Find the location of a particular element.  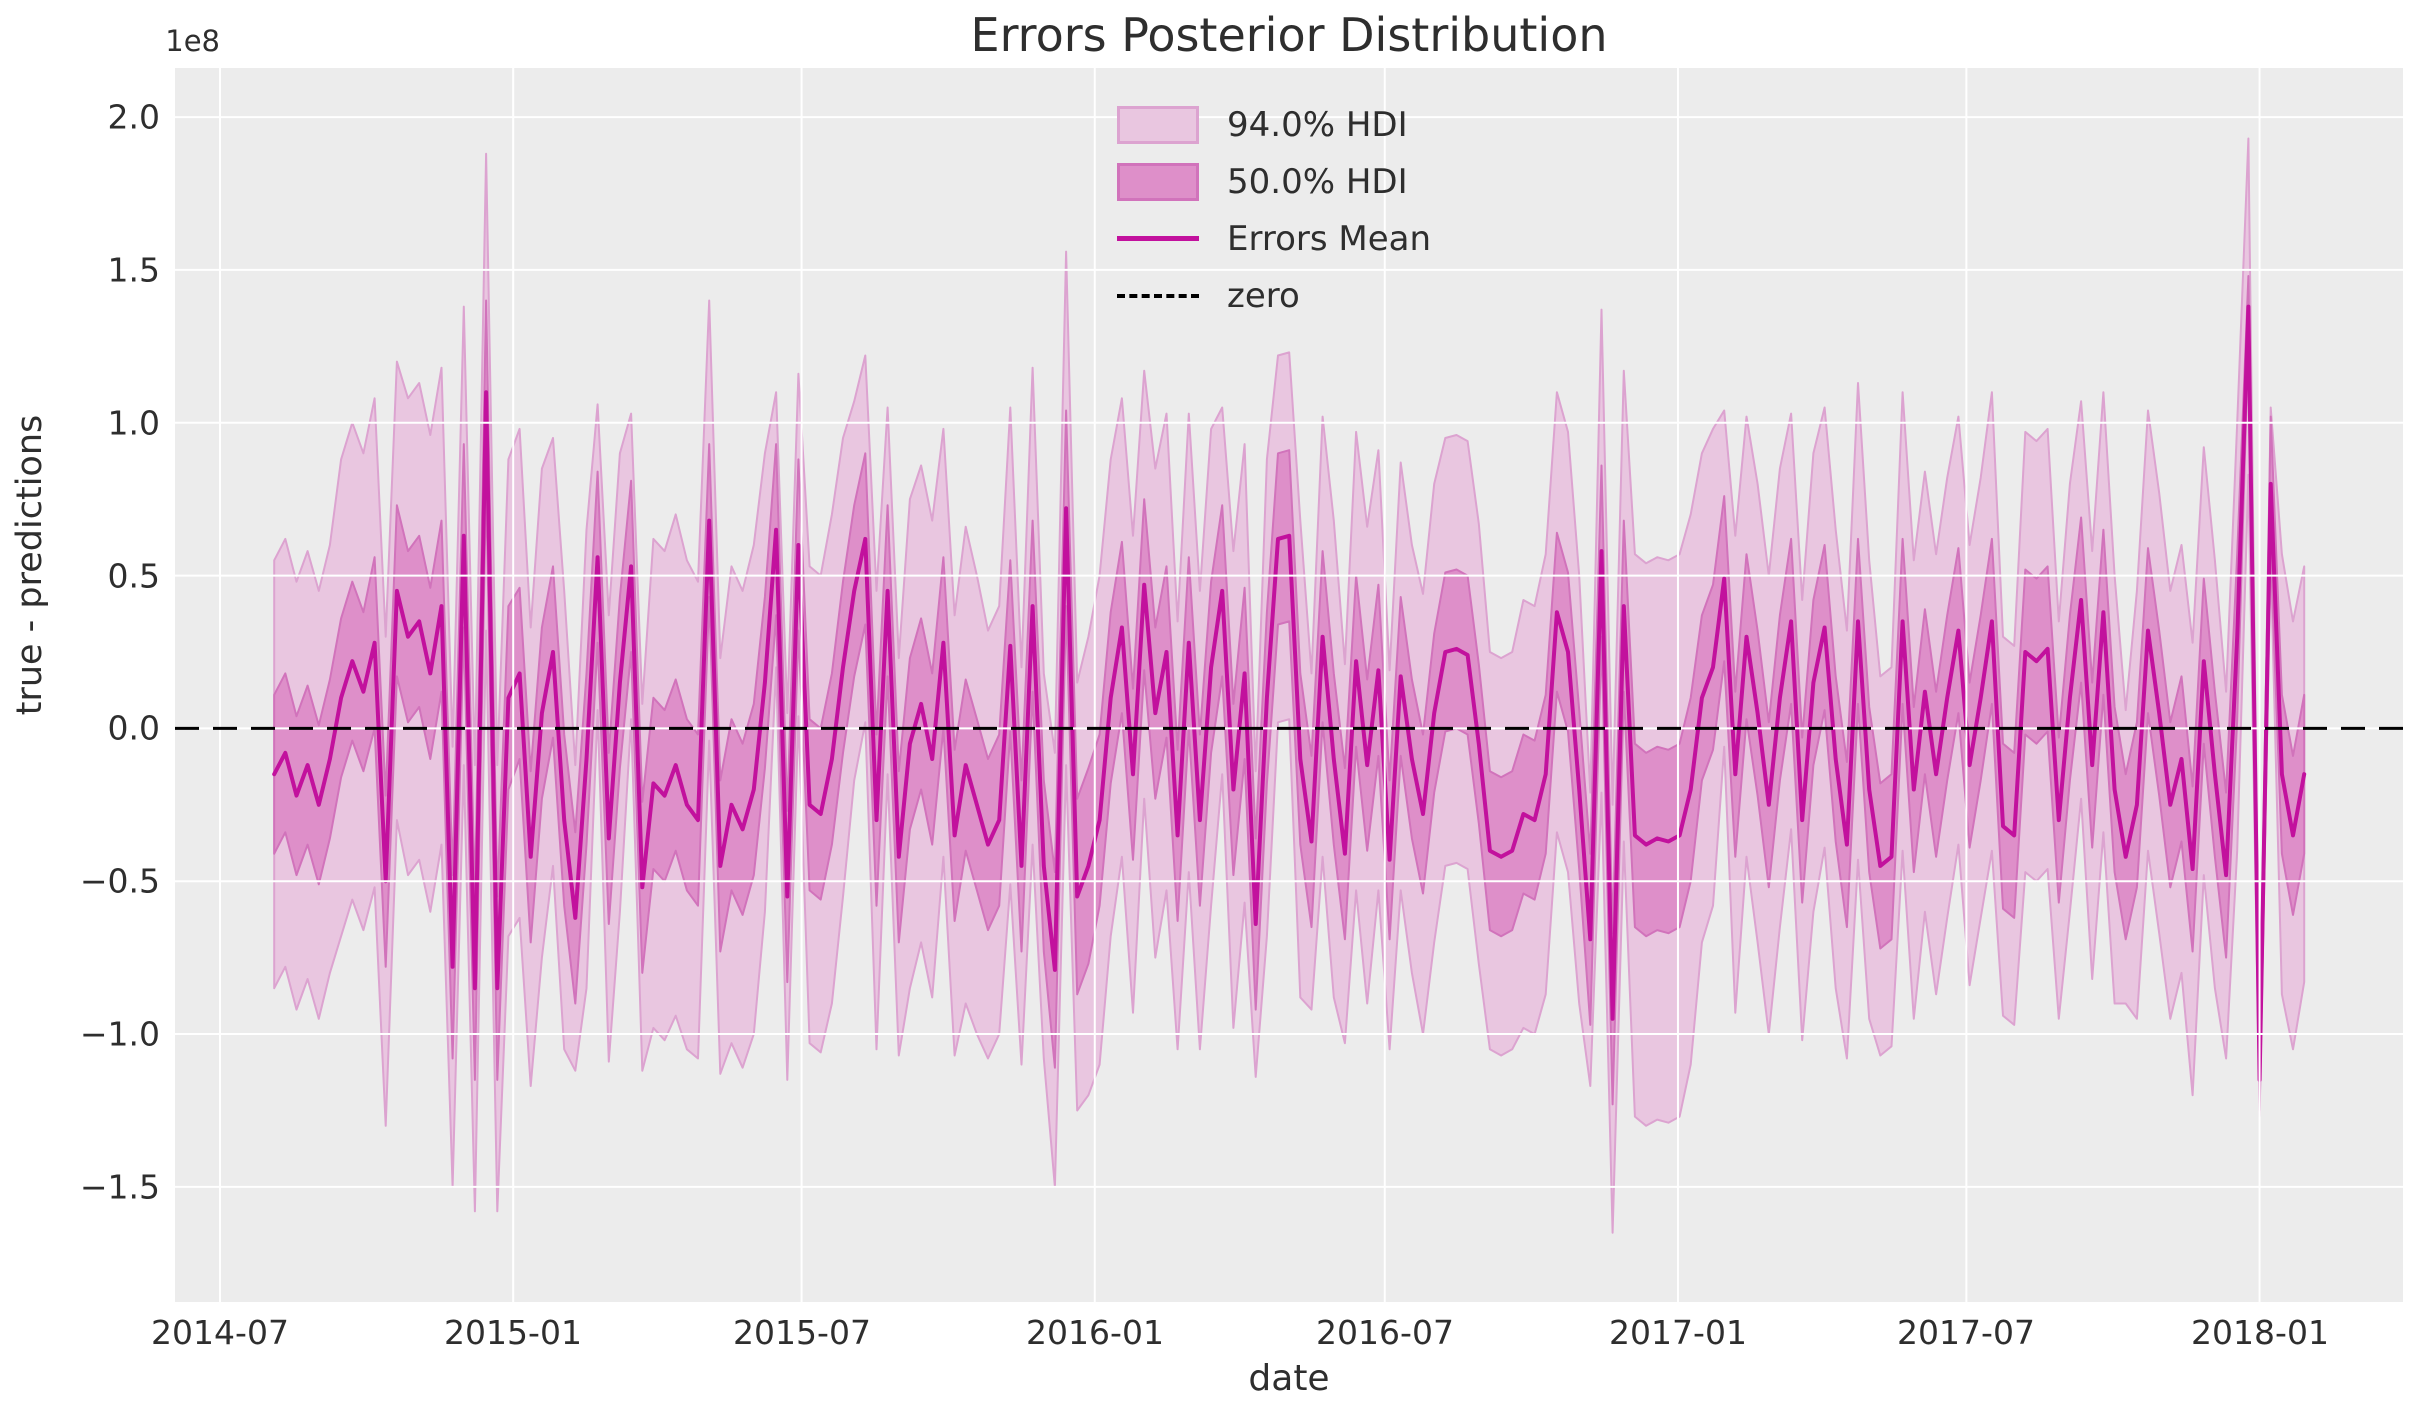

y-tick-label: 0.5 is located at coordinates (133, 576).